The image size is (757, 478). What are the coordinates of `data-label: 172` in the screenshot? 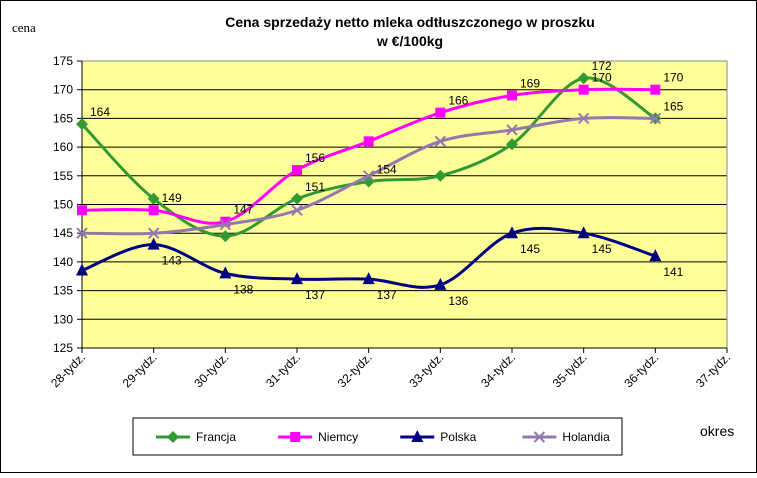 It's located at (602, 66).